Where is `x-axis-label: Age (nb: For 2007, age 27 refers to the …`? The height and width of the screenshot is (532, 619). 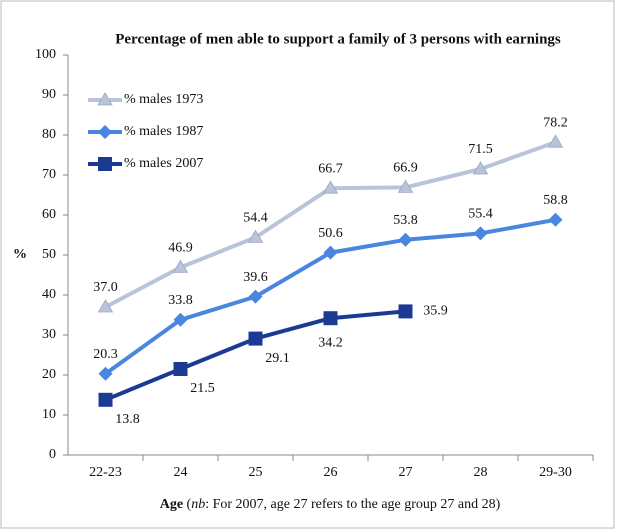
x-axis-label: Age (nb: For 2007, age 27 refers to the … is located at coordinates (330, 504).